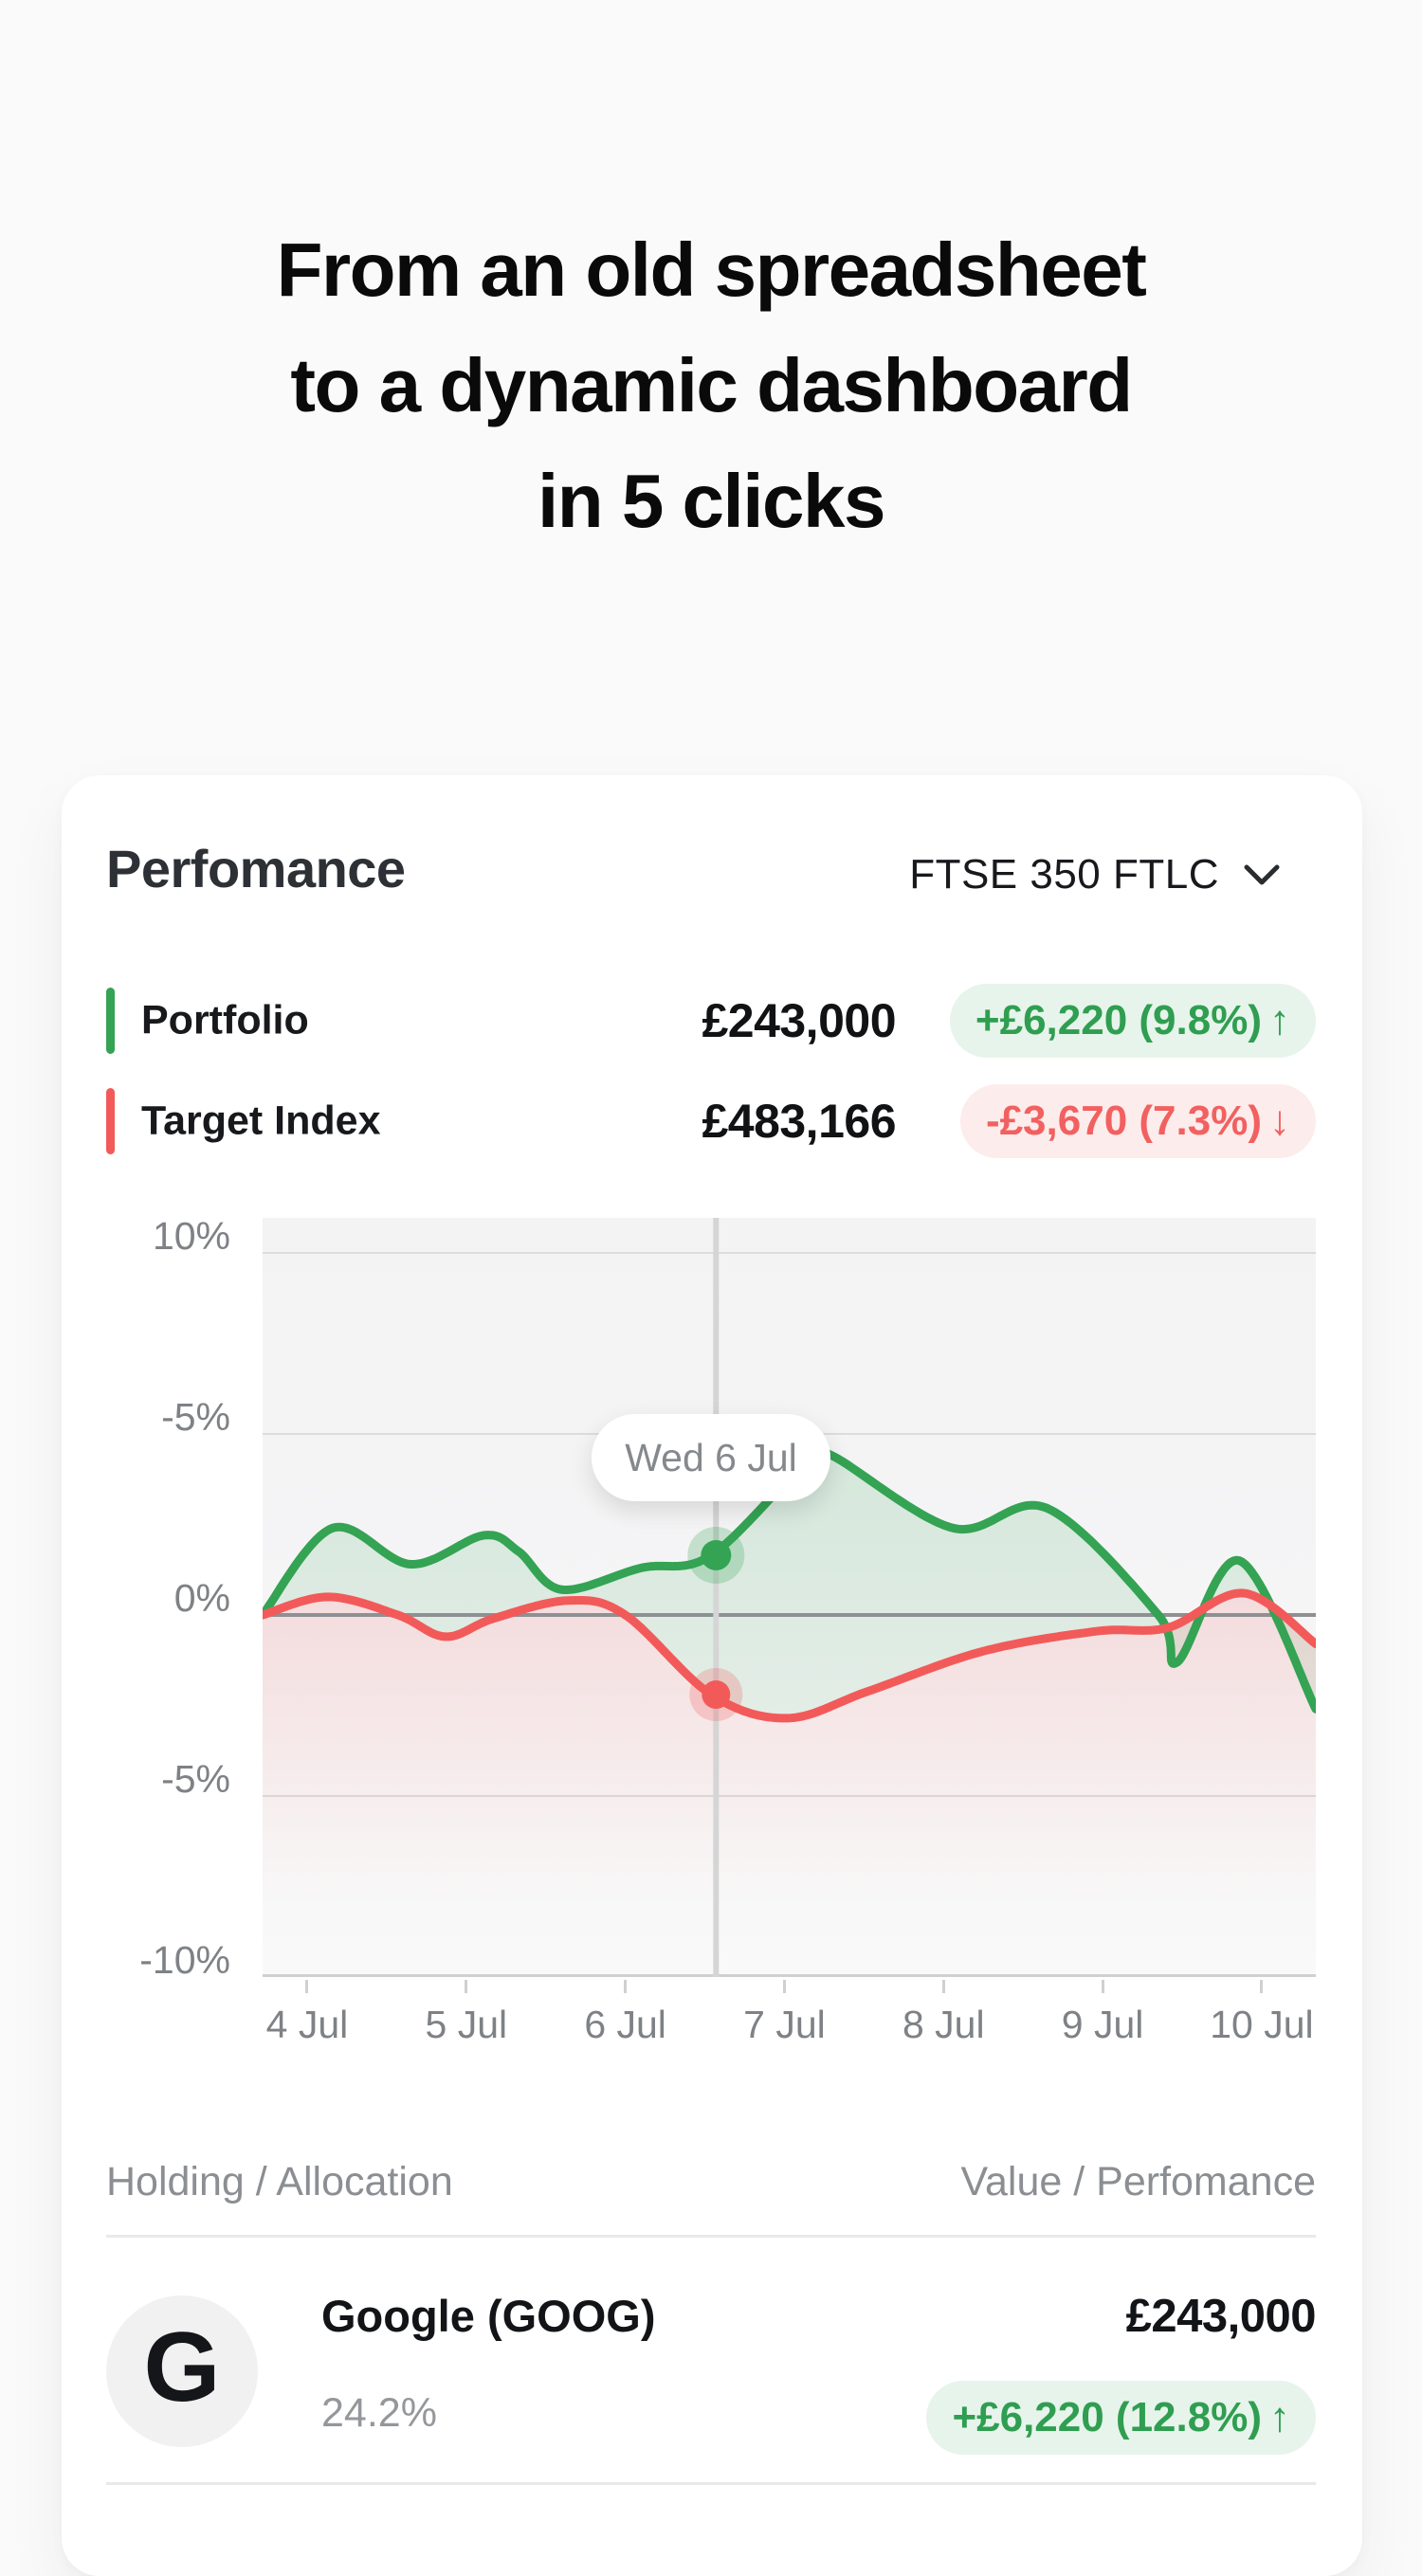 This screenshot has width=1422, height=2576. I want to click on index-selector-dropdown: FTSE 350 FTLC, so click(1094, 874).